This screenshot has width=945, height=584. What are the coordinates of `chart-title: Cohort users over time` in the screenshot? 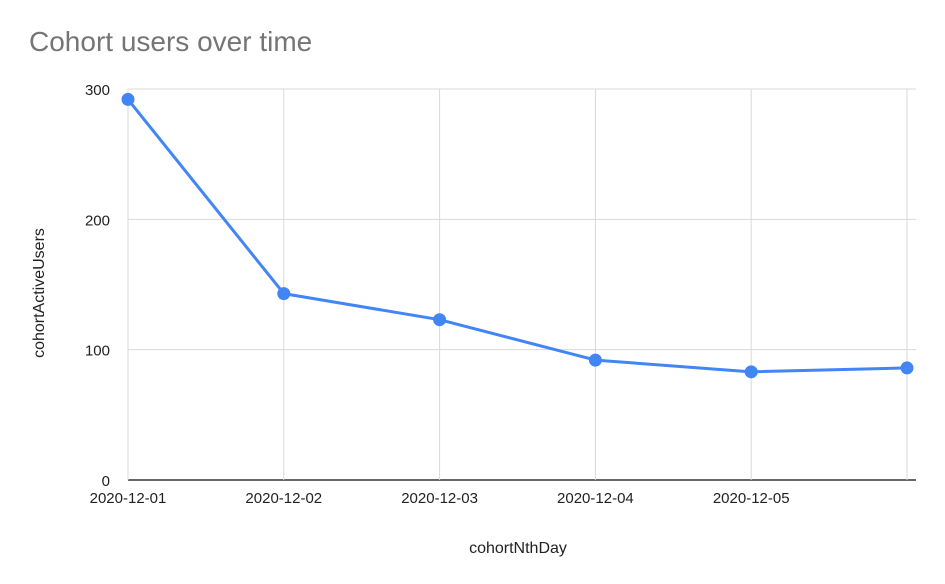 It's located at (171, 41).